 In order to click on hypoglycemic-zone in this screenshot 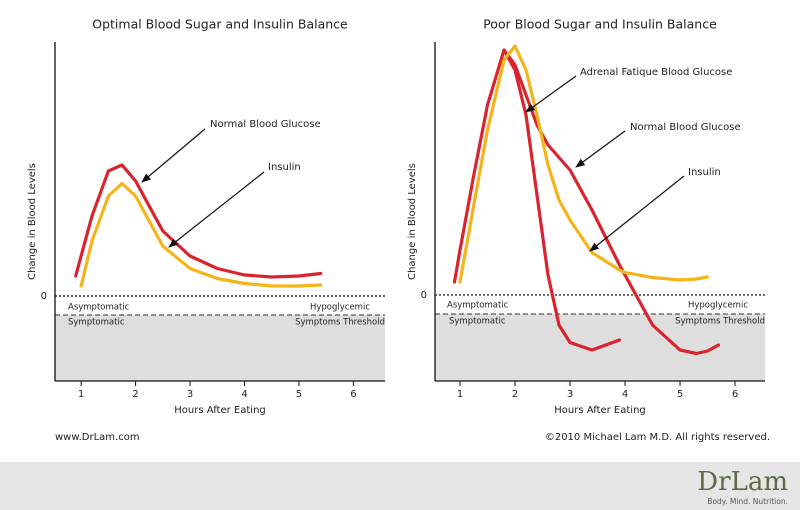, I will do `click(220, 348)`.